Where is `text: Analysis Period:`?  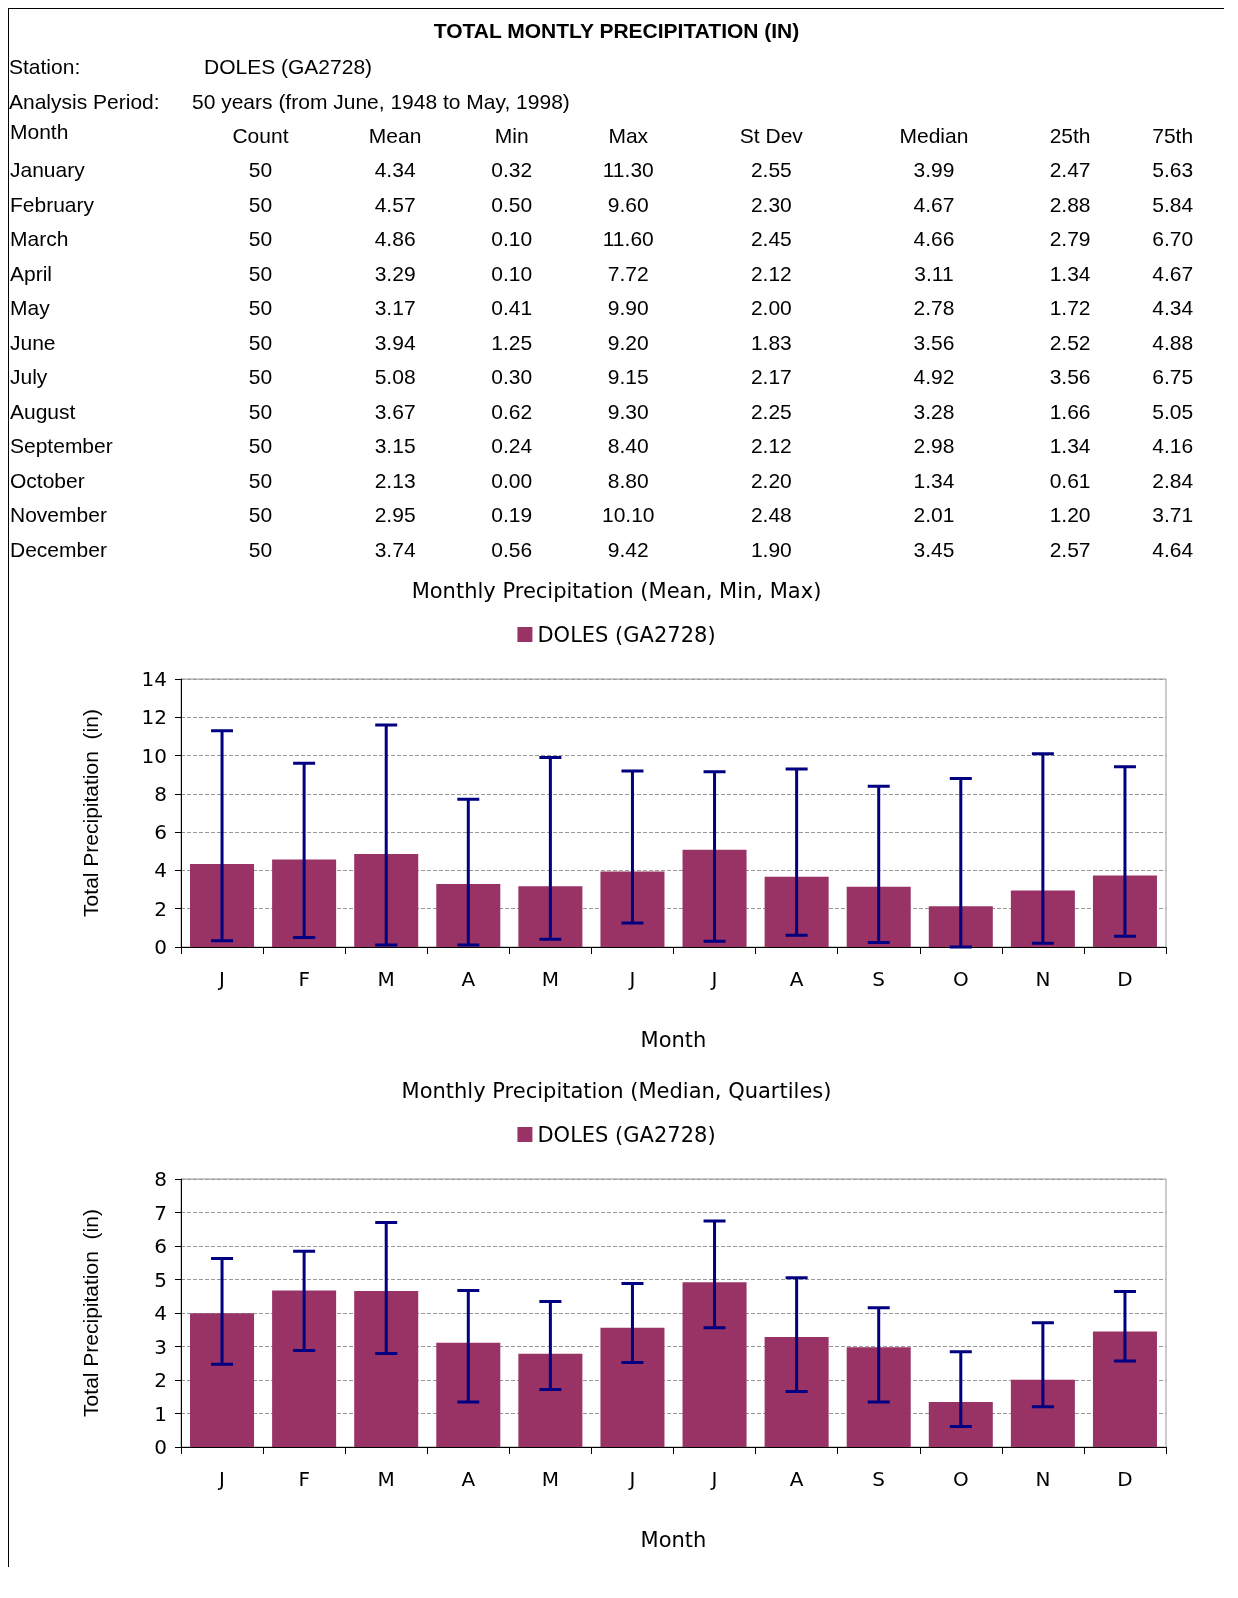
text: Analysis Period: is located at coordinates (85, 101).